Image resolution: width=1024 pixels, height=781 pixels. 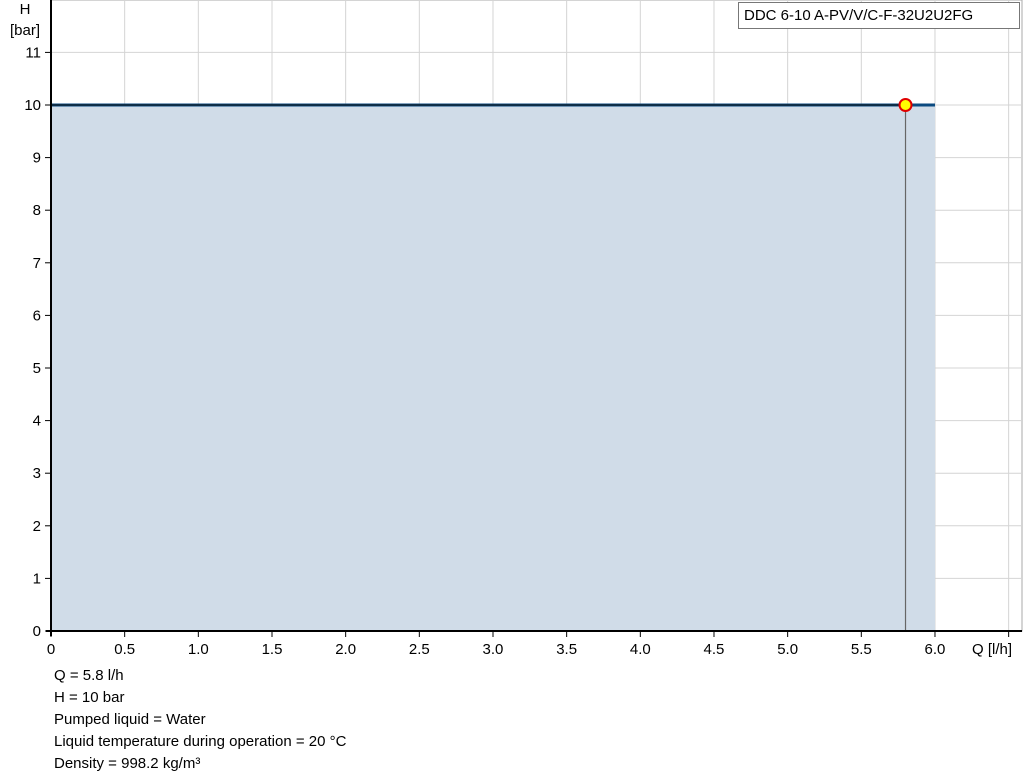 I want to click on x-tick-label: 3.5, so click(x=566, y=649).